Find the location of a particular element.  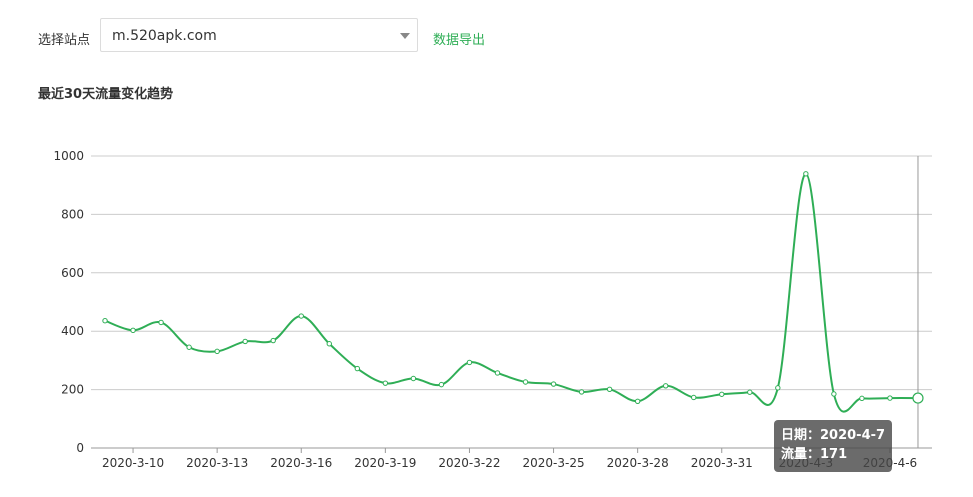

chart-tooltip: 日期：2020-4-7 流量：171 is located at coordinates (833, 446).